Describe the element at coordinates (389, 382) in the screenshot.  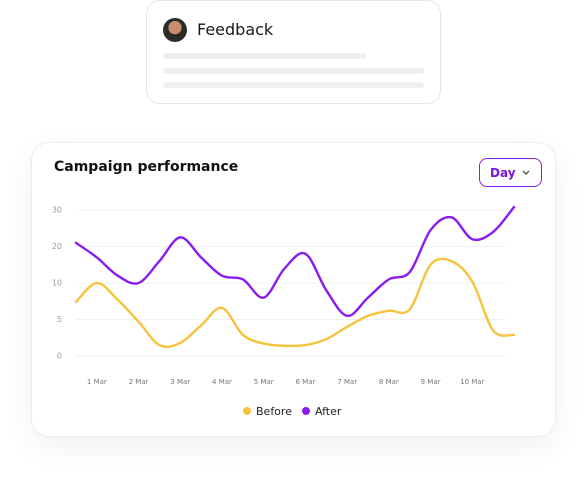
I see `x-tick-label: 8 Mar` at that location.